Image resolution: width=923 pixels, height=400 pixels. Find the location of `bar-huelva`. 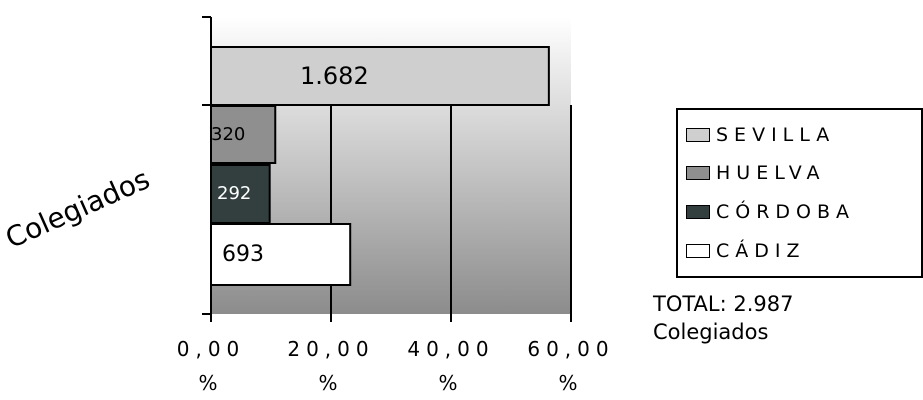

bar-huelva is located at coordinates (243, 134).